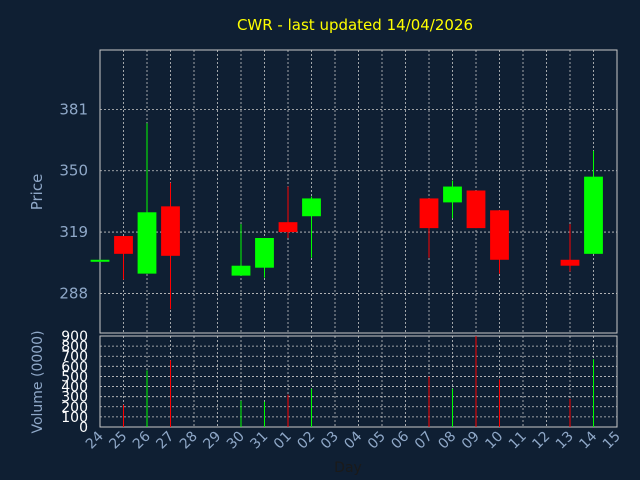 The height and width of the screenshot is (480, 640). I want to click on x-tick-label: 06, so click(400, 440).